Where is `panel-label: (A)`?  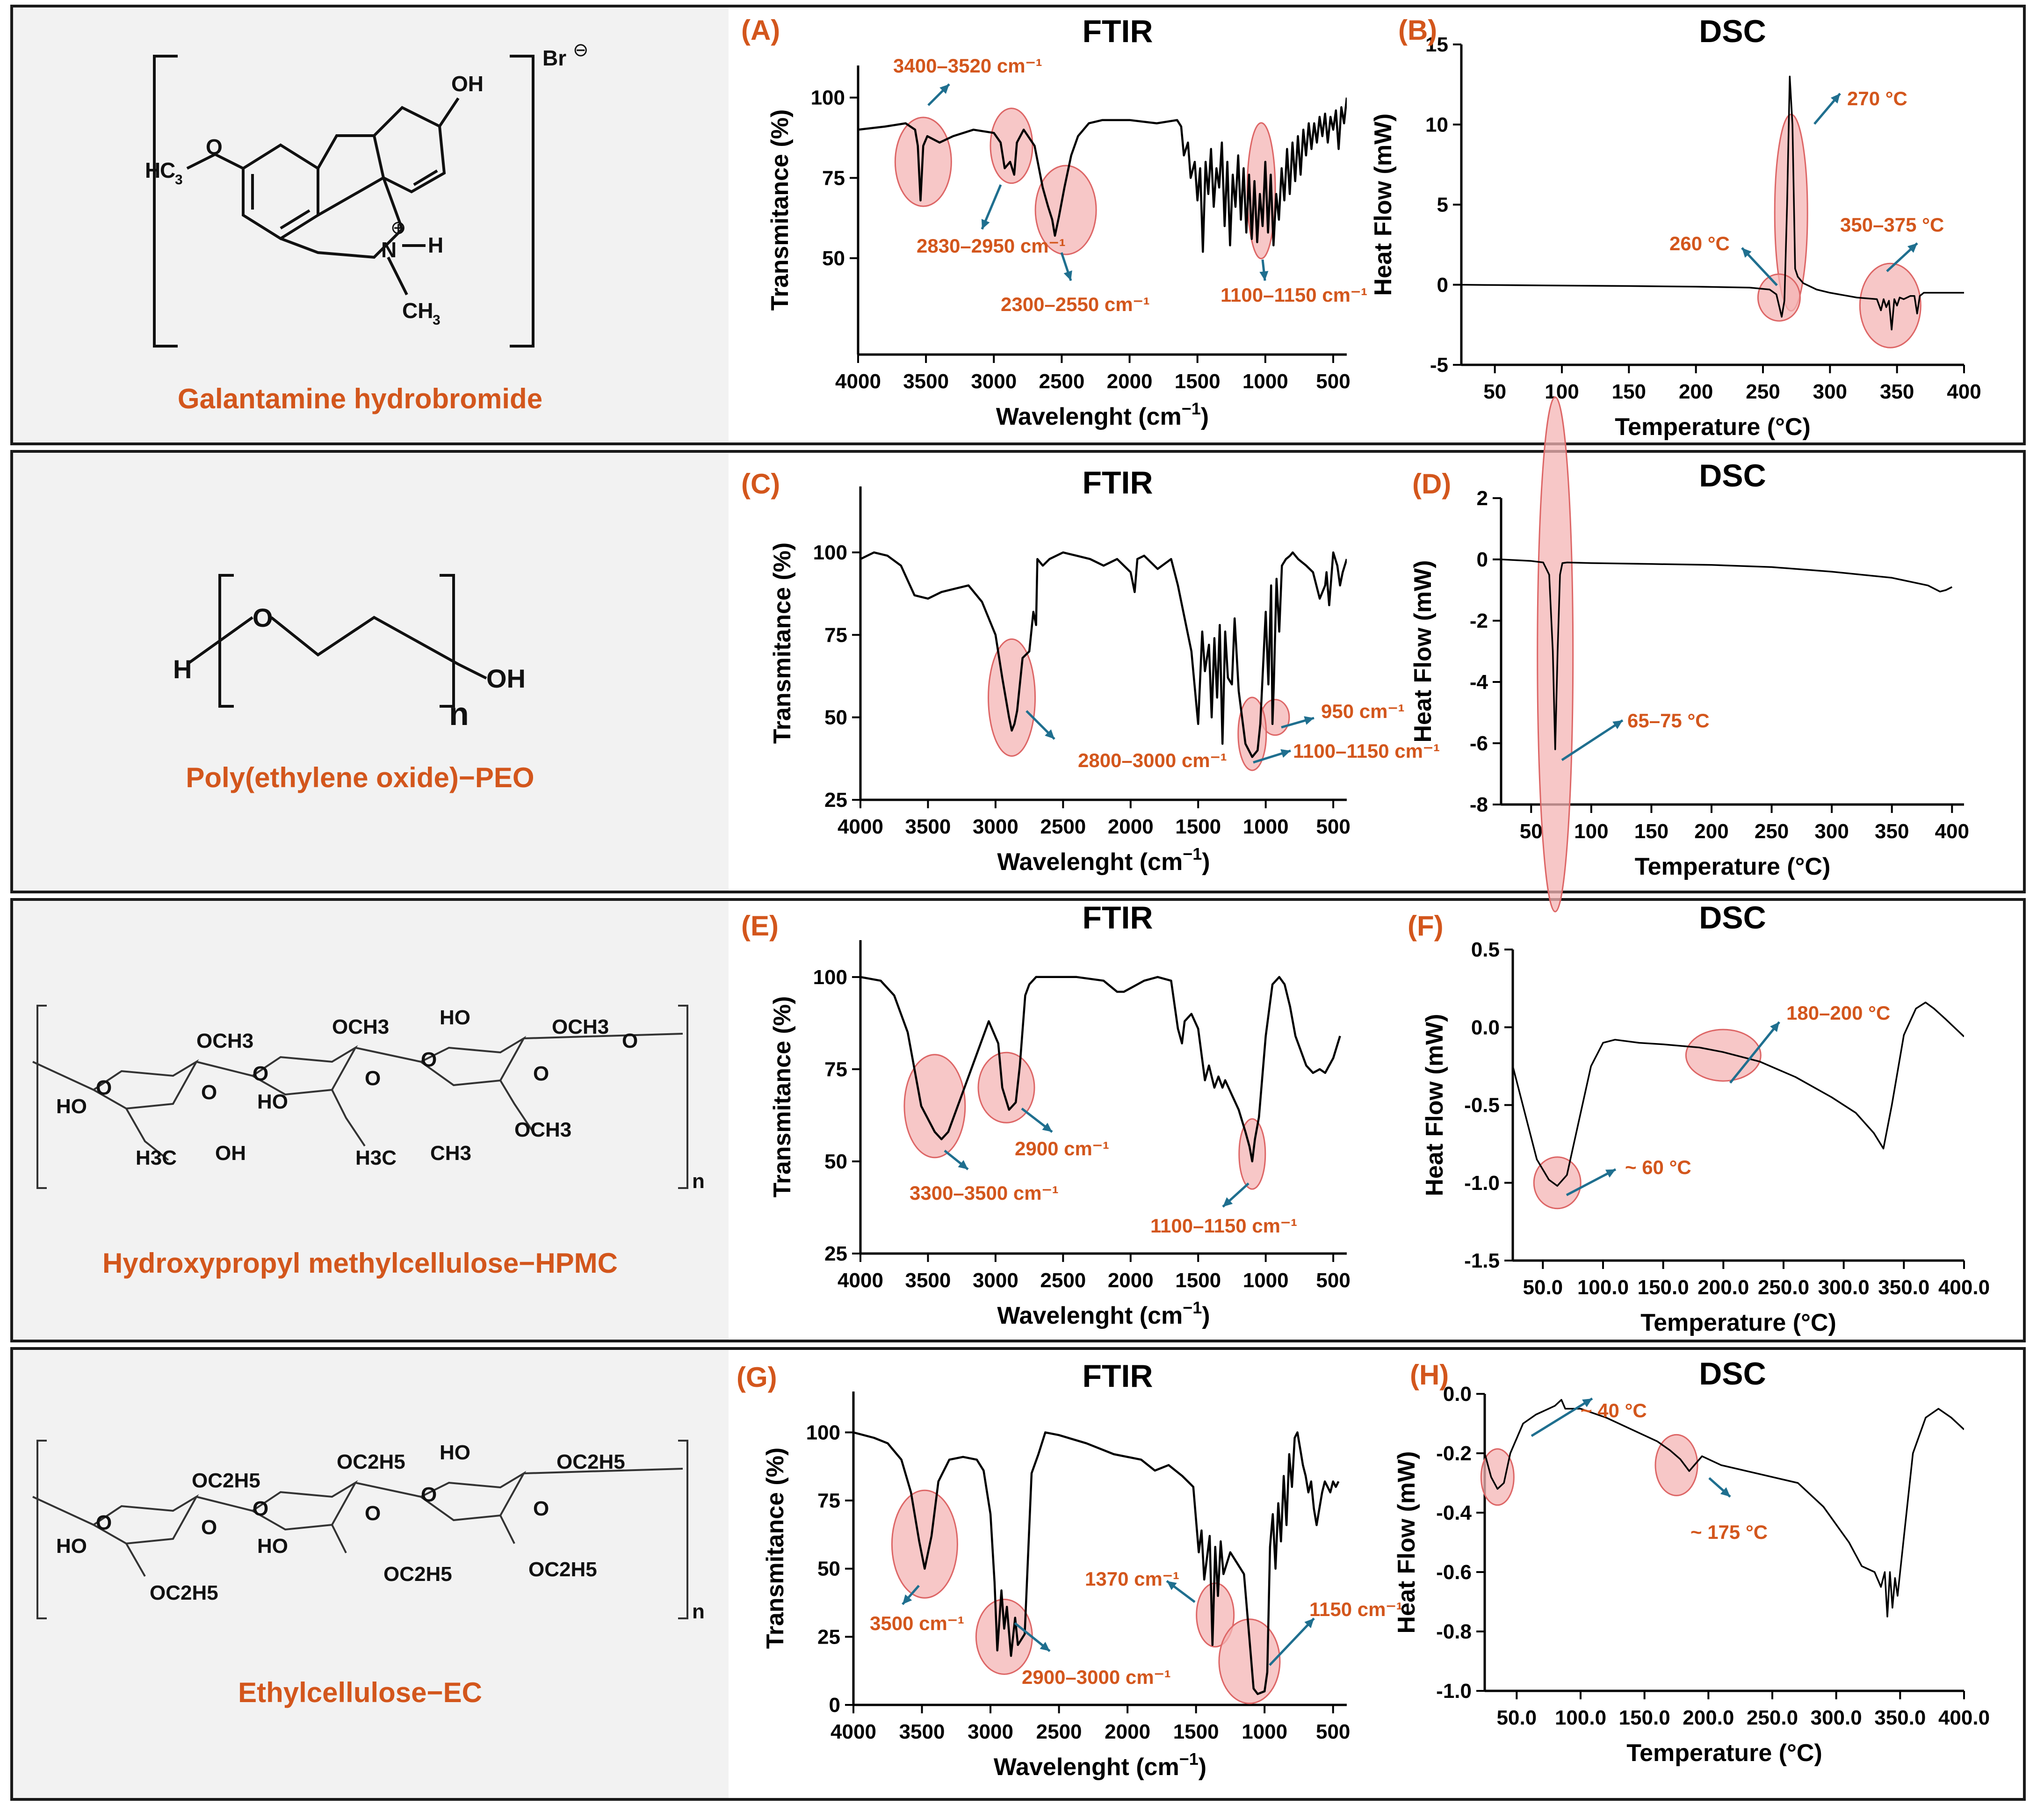 panel-label: (A) is located at coordinates (760, 30).